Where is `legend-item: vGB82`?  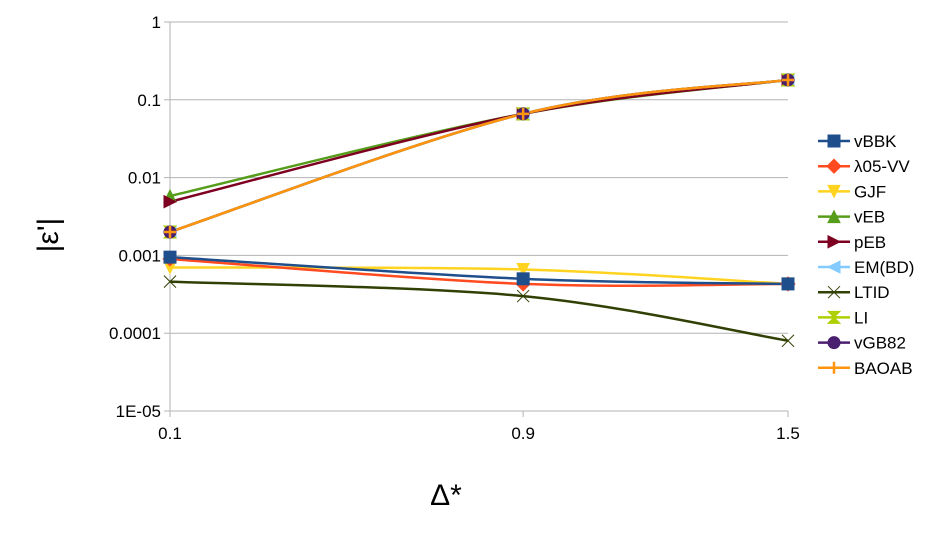
legend-item: vGB82 is located at coordinates (862, 343).